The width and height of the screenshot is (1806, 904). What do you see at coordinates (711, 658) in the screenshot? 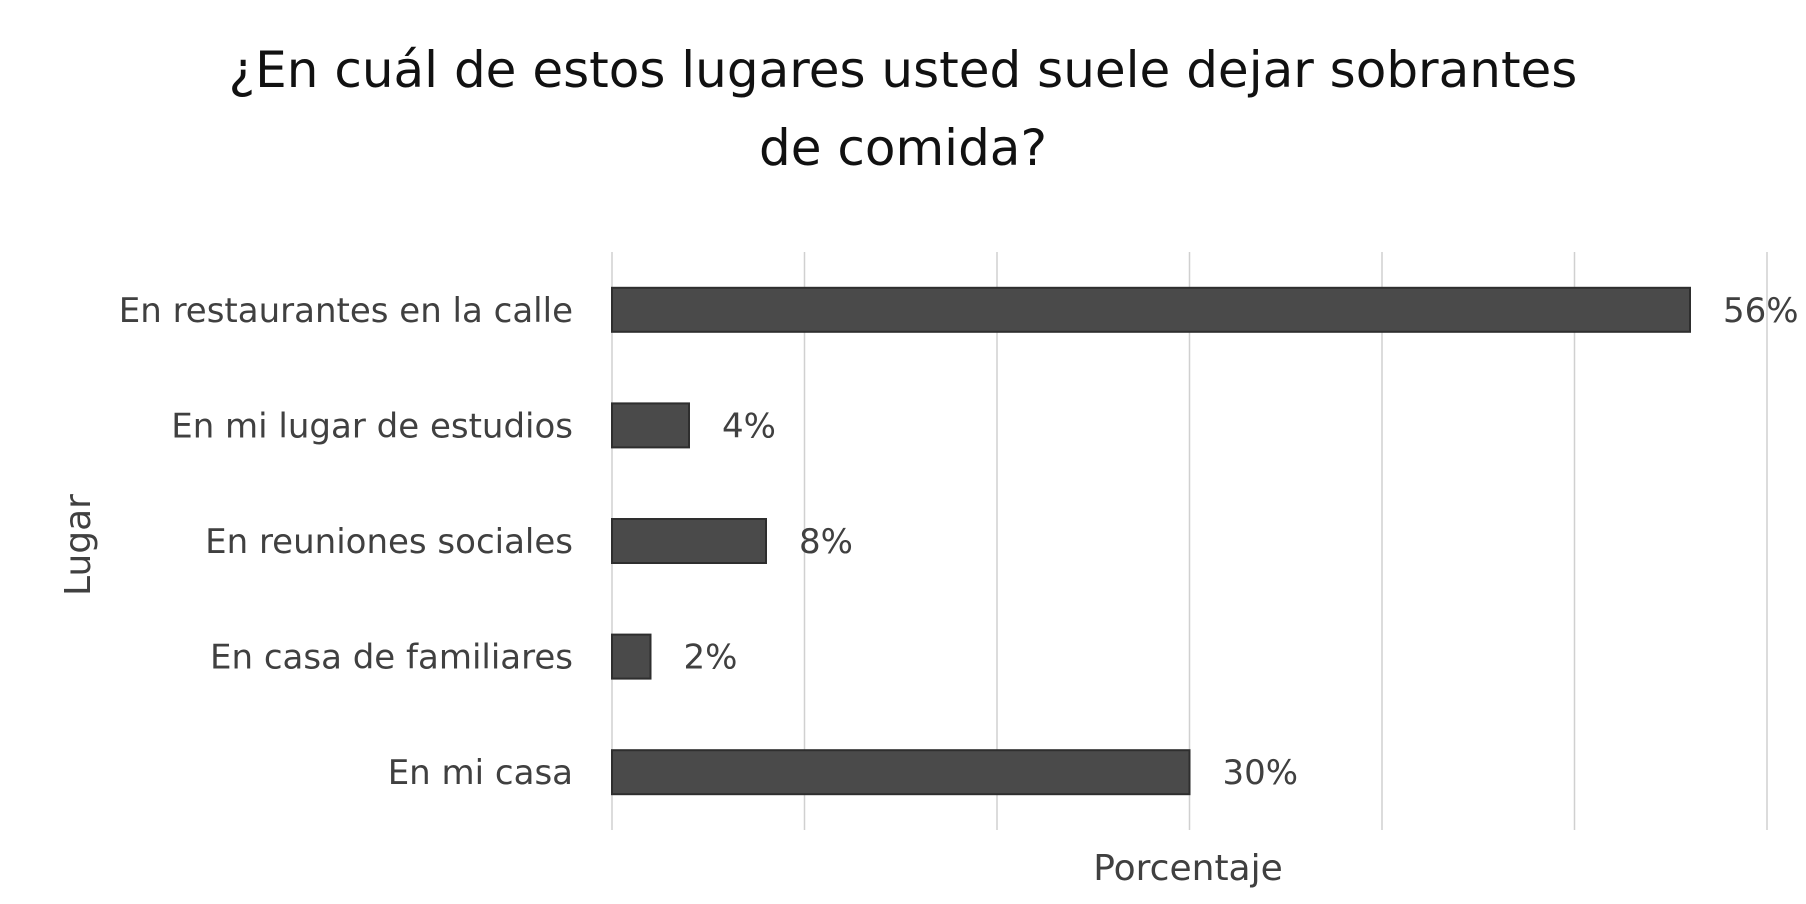
I see `data-label: 2%` at bounding box center [711, 658].